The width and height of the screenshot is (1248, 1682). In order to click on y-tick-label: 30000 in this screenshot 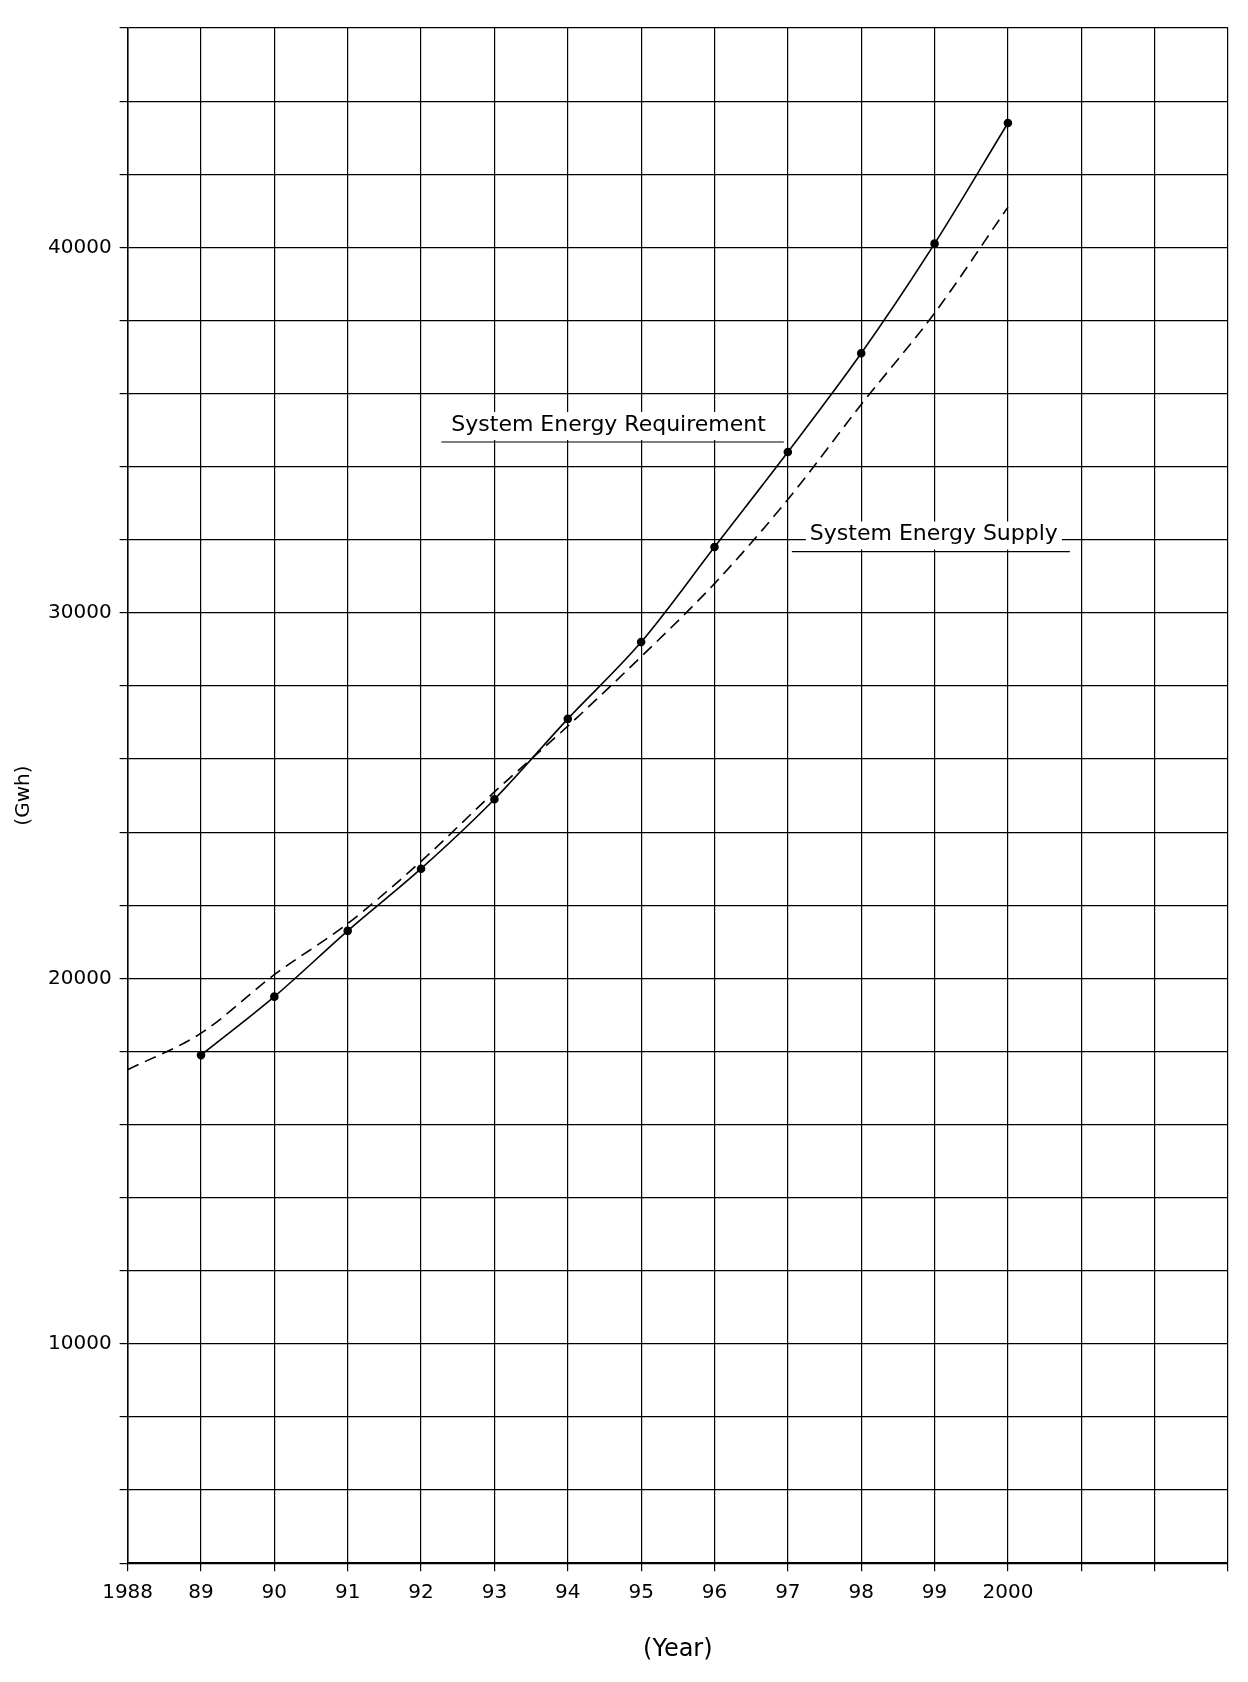, I will do `click(80, 611)`.